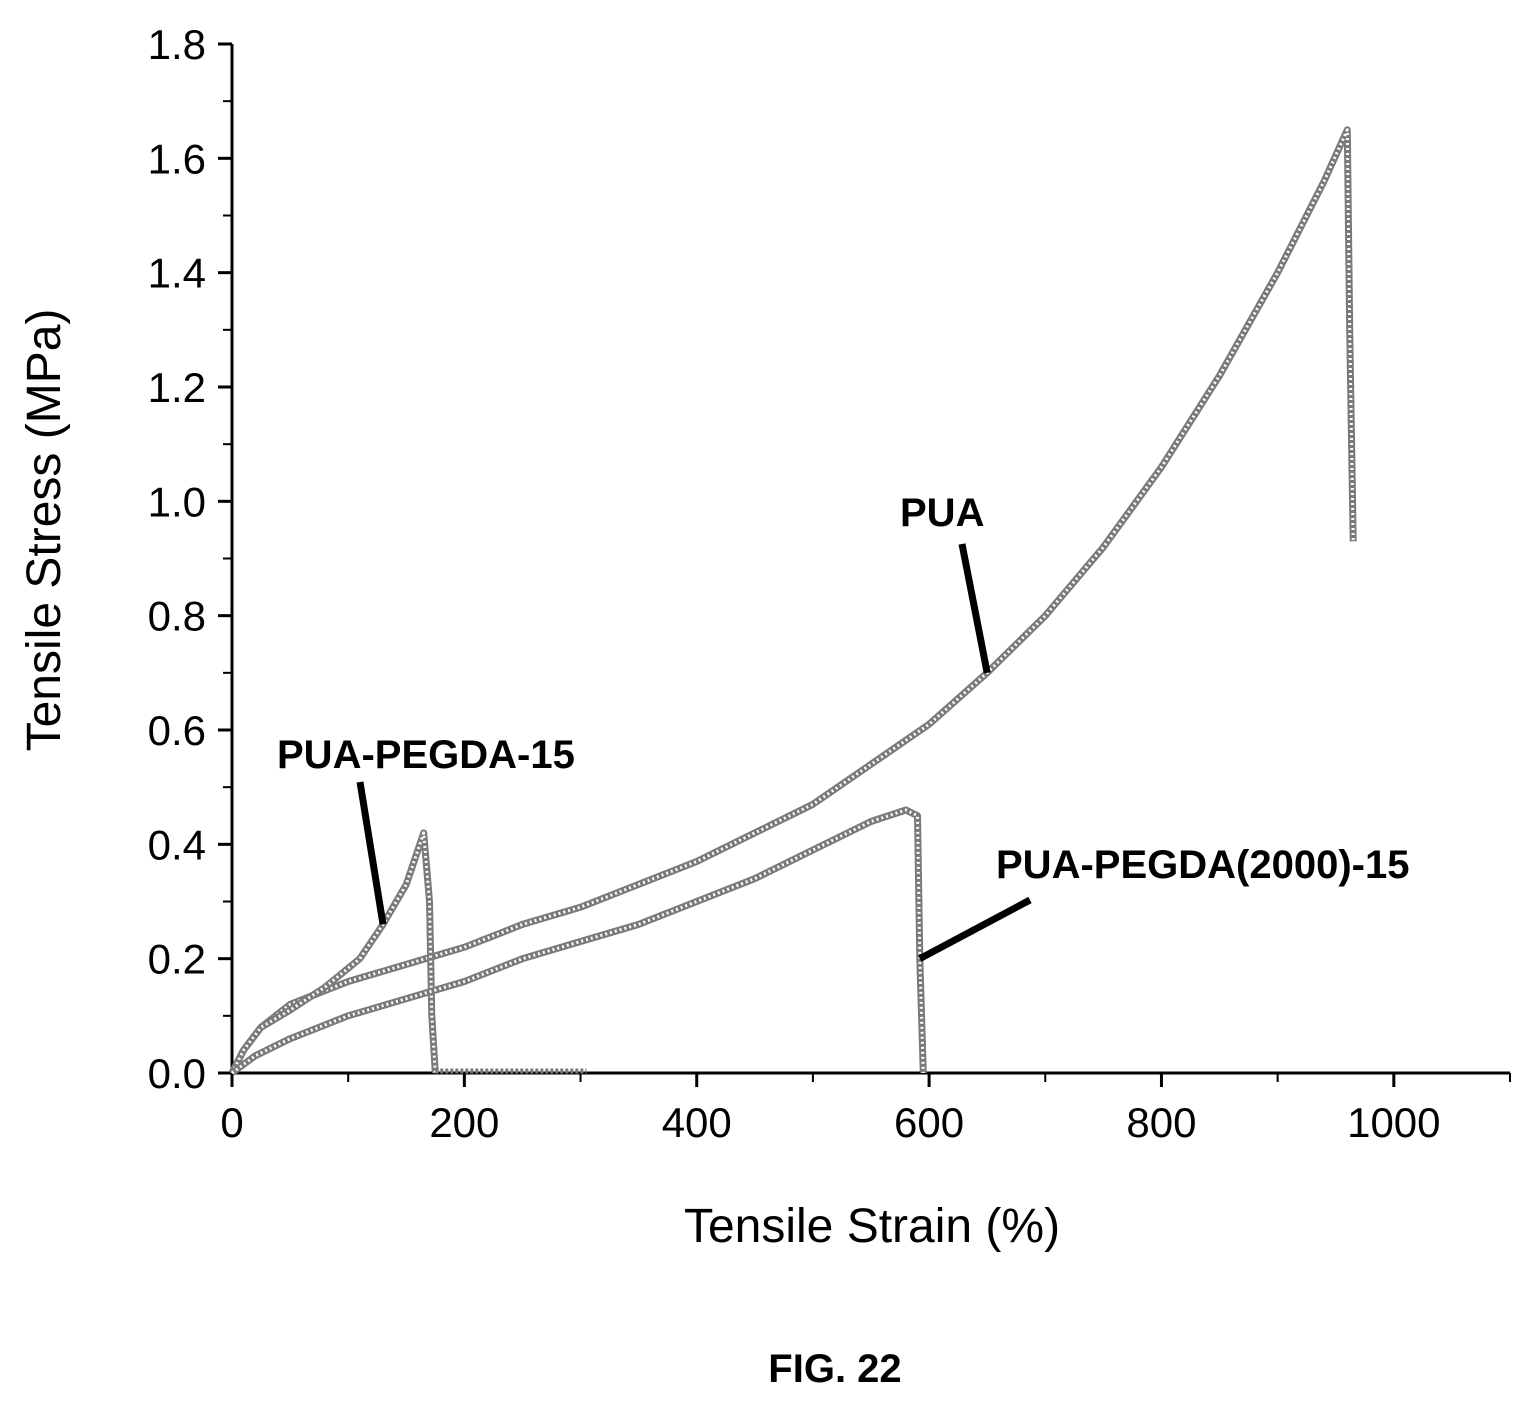 This screenshot has height=1406, width=1535. Describe the element at coordinates (177, 1073) in the screenshot. I see `y-tick-label: 0.0` at that location.